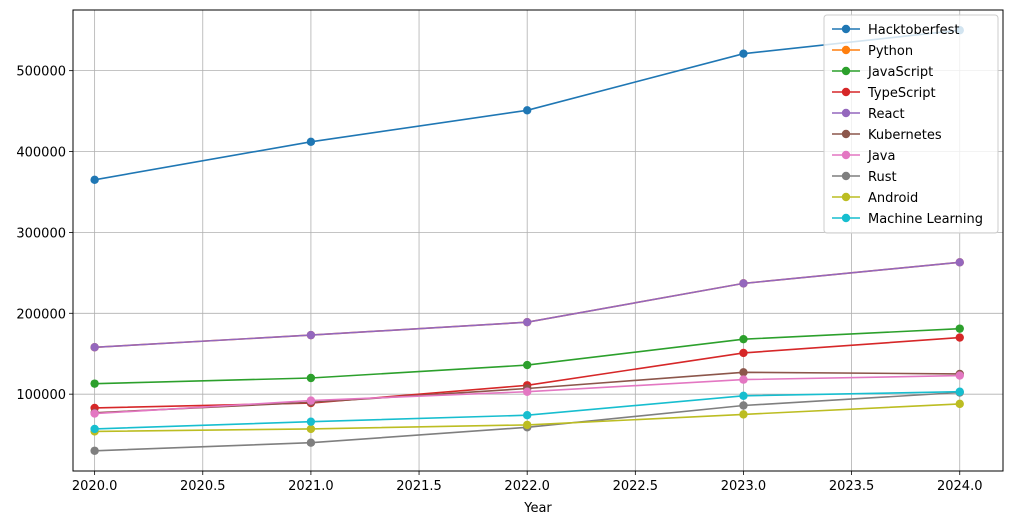 Image resolution: width=1012 pixels, height=525 pixels. What do you see at coordinates (901, 93) in the screenshot?
I see `legend-label: TypeScript` at bounding box center [901, 93].